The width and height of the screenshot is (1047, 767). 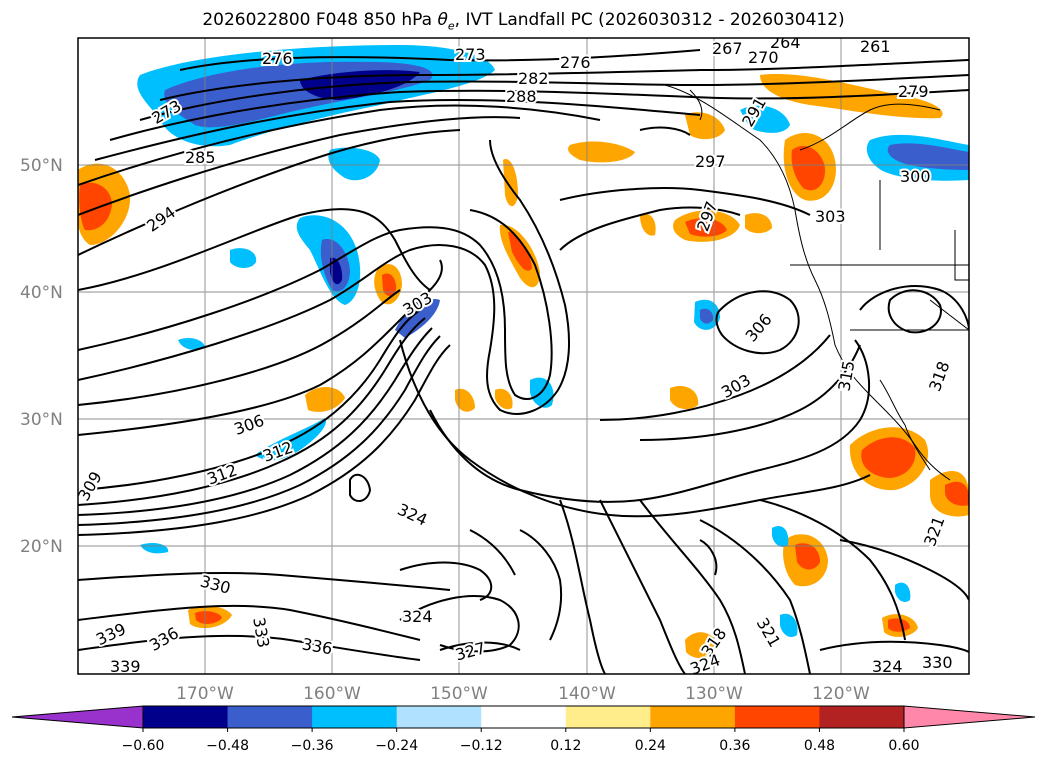 What do you see at coordinates (459, 694) in the screenshot?
I see `lon-label: 150°W` at bounding box center [459, 694].